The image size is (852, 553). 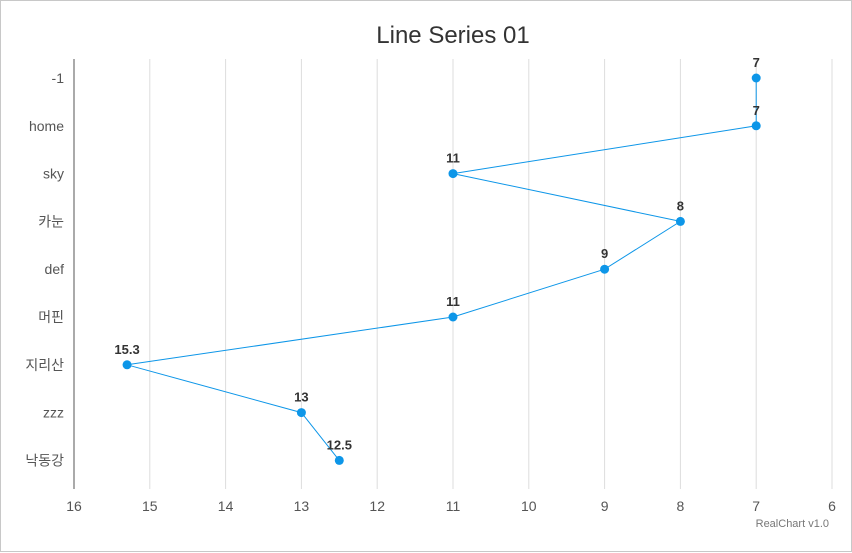 I want to click on data-label: 13, so click(x=301, y=397).